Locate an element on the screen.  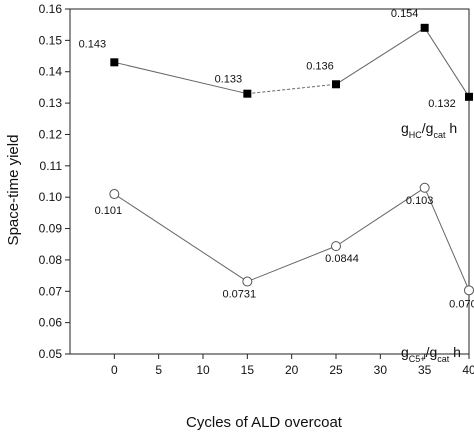
x-tick-label: 10 is located at coordinates (203, 370).